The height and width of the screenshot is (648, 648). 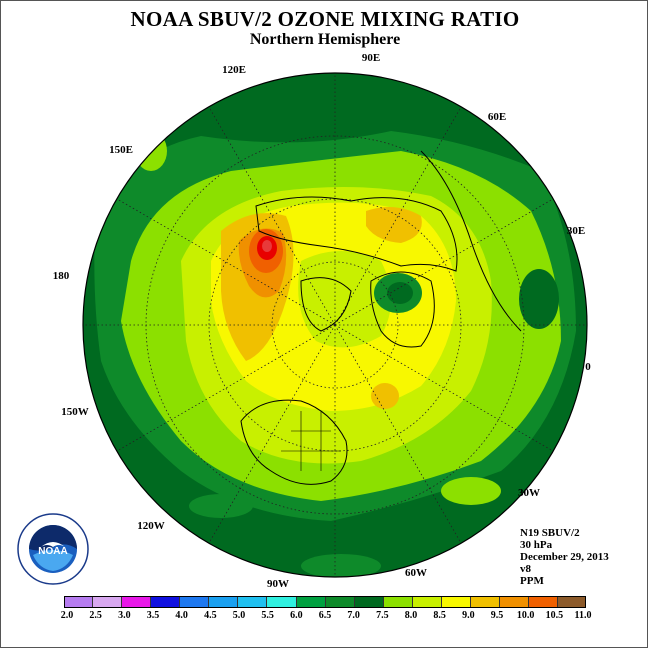 What do you see at coordinates (539, 299) in the screenshot?
I see `field-low-east` at bounding box center [539, 299].